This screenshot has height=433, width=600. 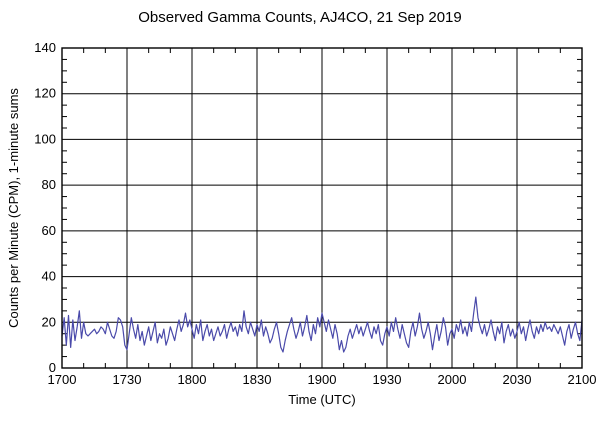 I want to click on y-tick-label: 0, so click(x=52, y=367).